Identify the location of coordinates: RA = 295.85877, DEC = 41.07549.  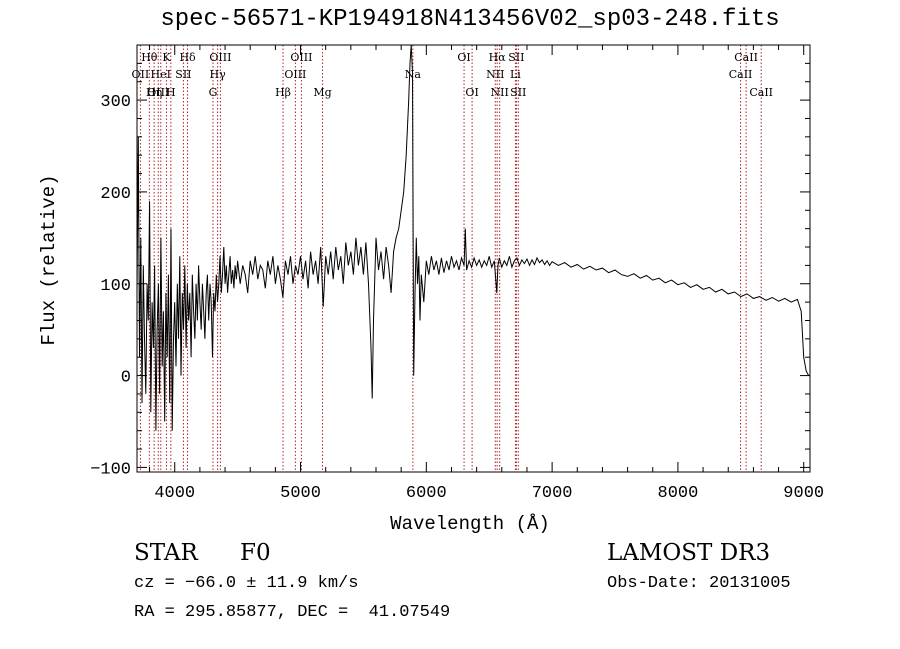
(292, 612).